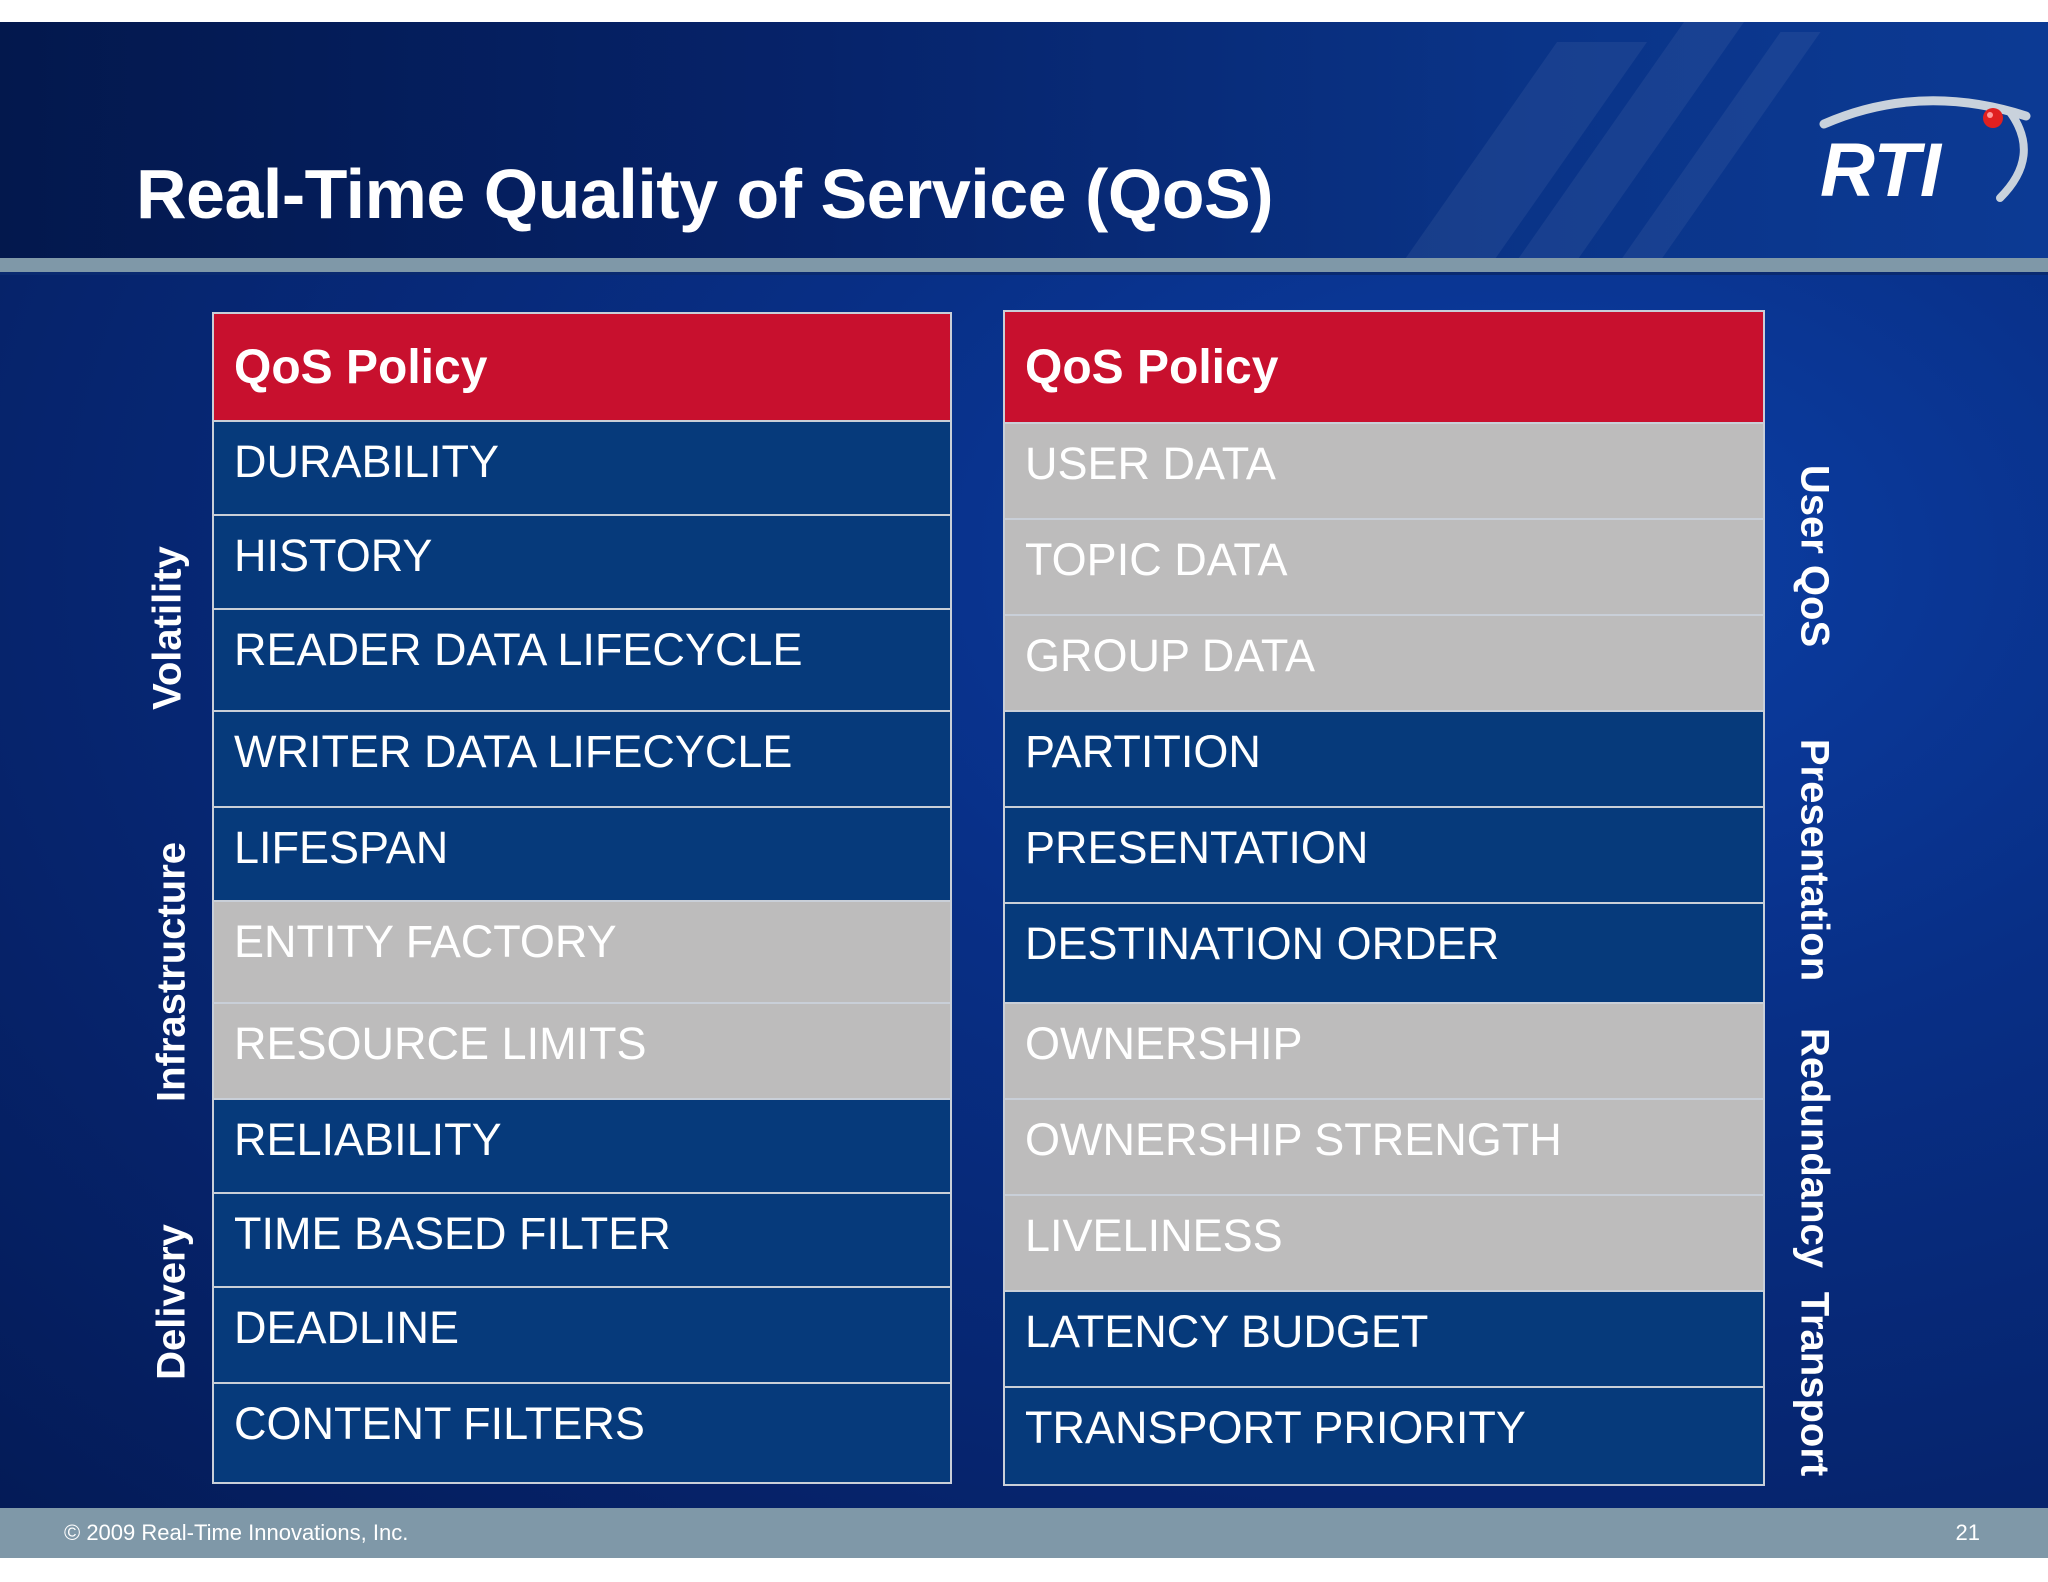  What do you see at coordinates (1814, 1384) in the screenshot?
I see `group-label-transport: Transport` at bounding box center [1814, 1384].